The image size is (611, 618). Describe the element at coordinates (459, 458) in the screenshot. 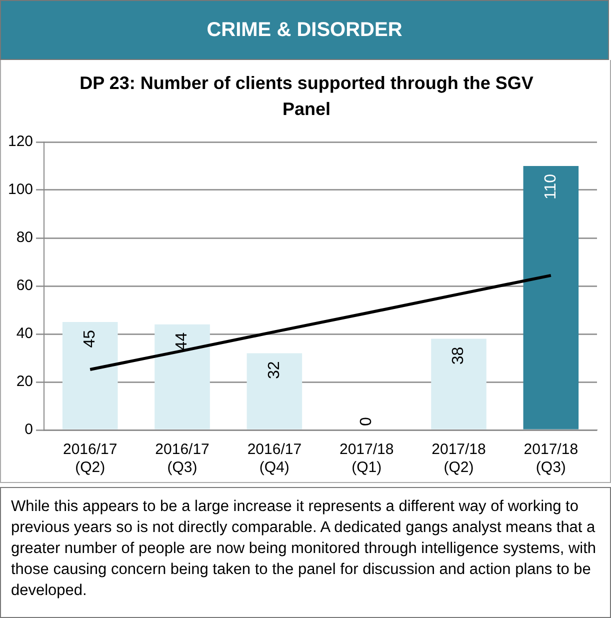

I see `x-tick-label: 2017/18 (Q2)` at that location.